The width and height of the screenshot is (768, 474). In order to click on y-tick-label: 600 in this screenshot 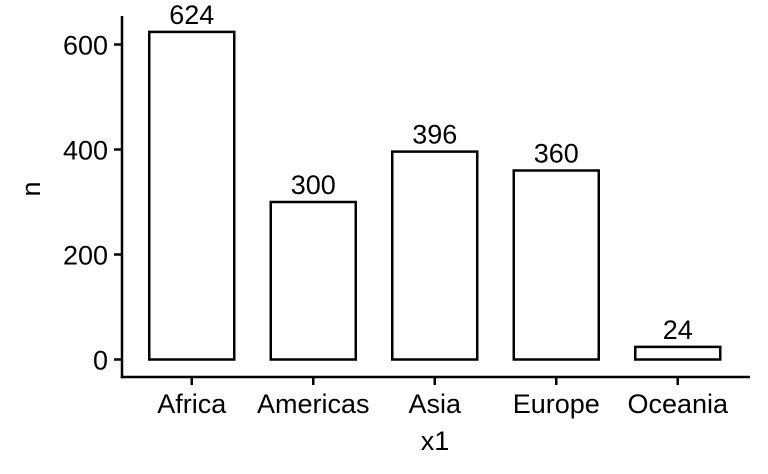, I will do `click(85, 46)`.